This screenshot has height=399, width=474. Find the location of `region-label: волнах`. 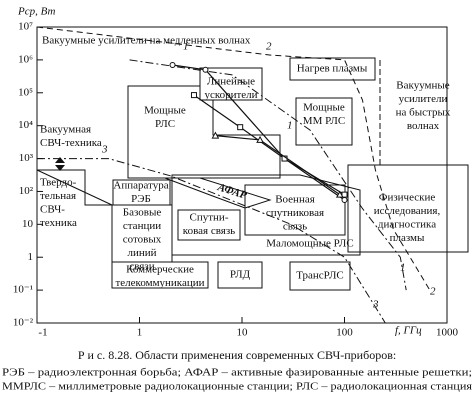

region-label: волнах is located at coordinates (423, 126).